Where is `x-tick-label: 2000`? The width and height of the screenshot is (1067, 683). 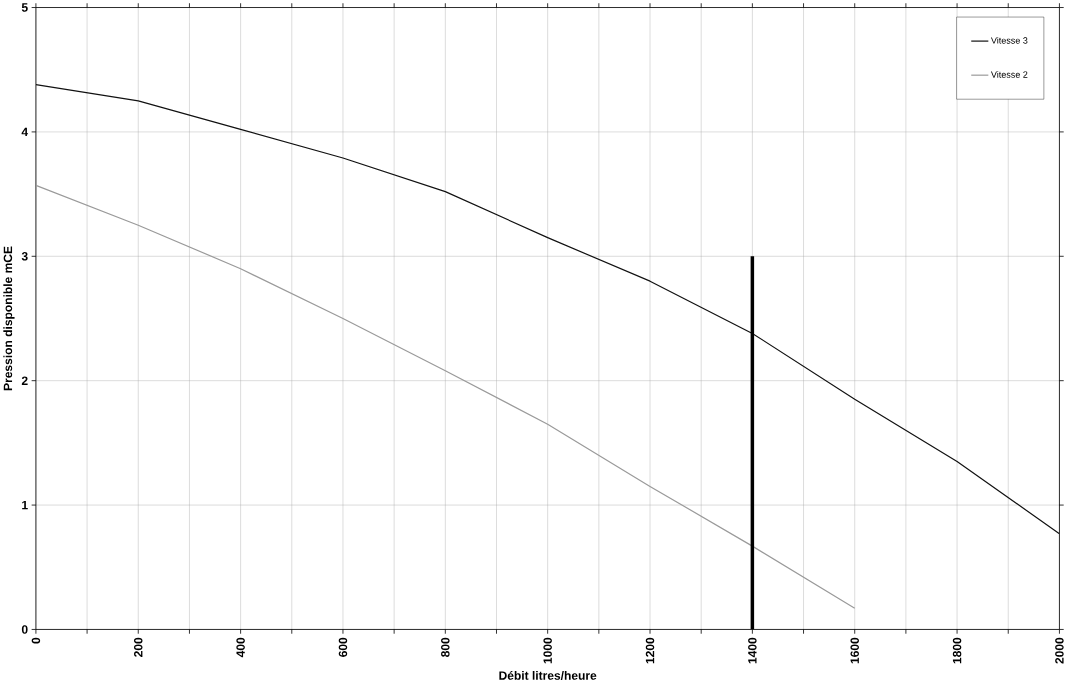 x-tick-label: 2000 is located at coordinates (1059, 650).